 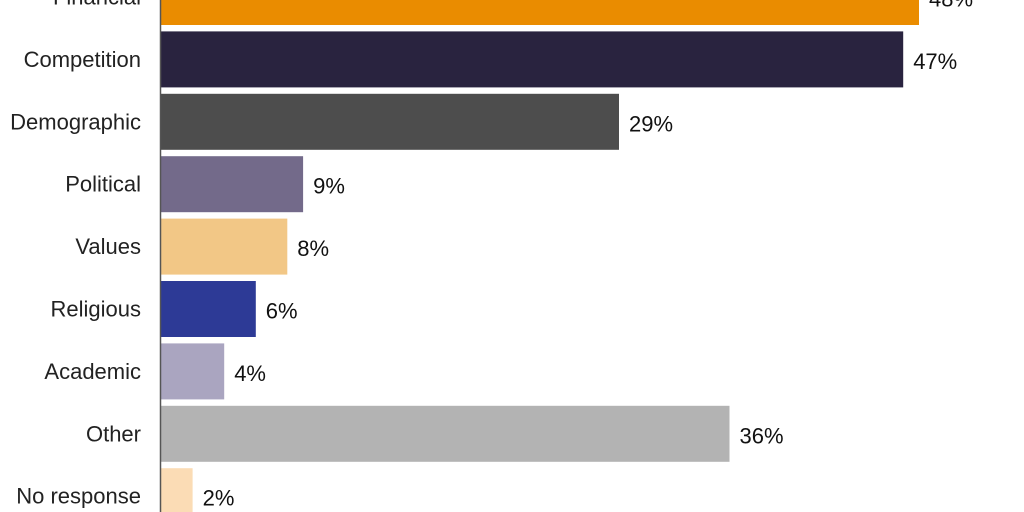 What do you see at coordinates (97, 5) in the screenshot?
I see `category-label-financial: Financial` at bounding box center [97, 5].